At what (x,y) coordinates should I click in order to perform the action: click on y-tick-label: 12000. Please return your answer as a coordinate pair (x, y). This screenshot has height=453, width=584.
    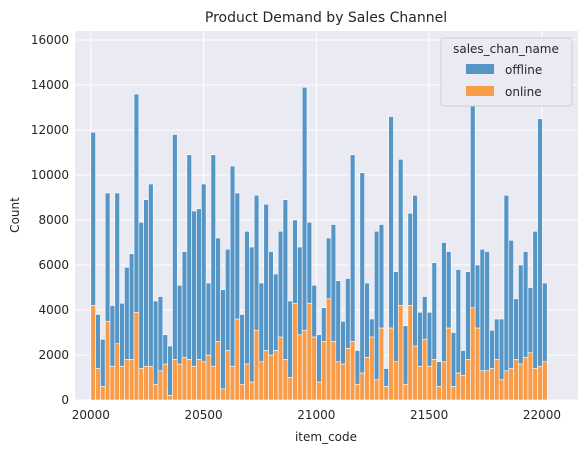
    Looking at the image, I should click on (50, 130).